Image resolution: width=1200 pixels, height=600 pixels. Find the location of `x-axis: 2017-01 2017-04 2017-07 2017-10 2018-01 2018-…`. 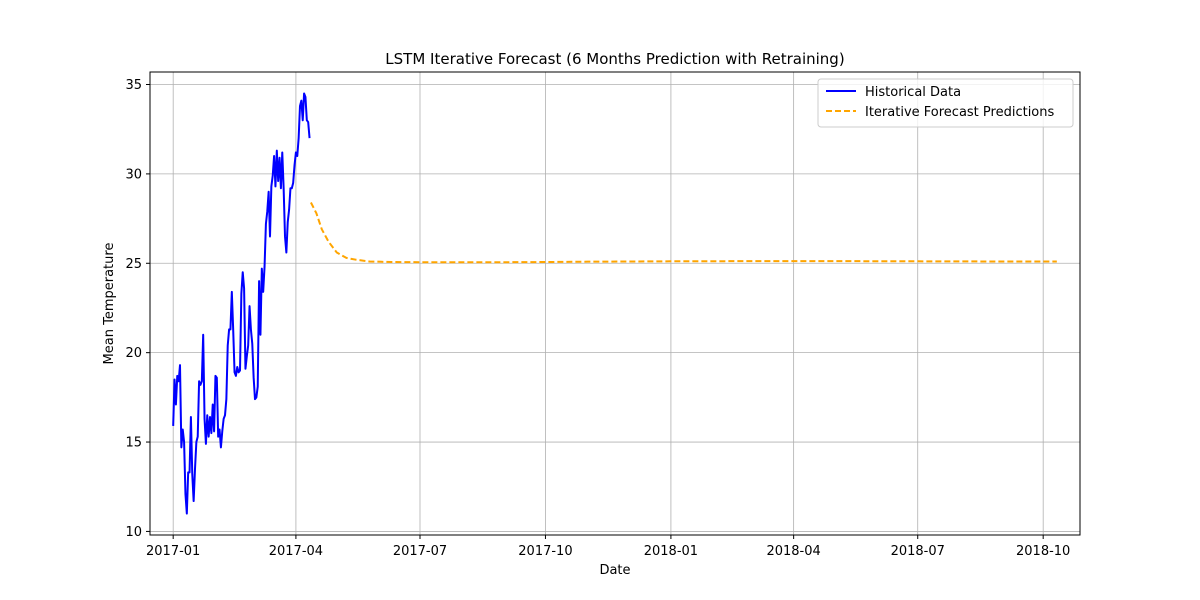

x-axis: 2017-01 2017-04 2017-07 2017-10 2018-01 2018-… is located at coordinates (608, 547).